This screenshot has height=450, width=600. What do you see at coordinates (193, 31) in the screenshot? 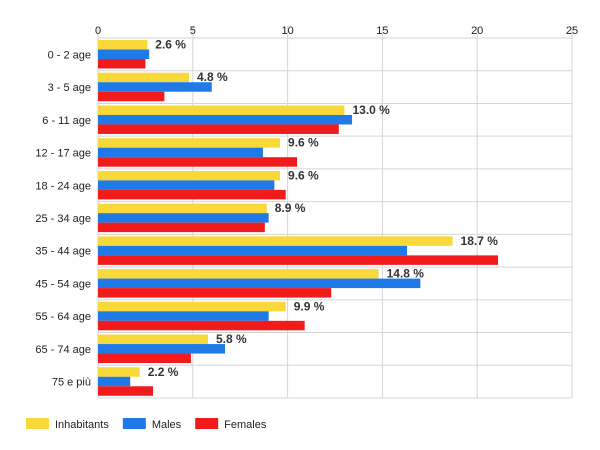
I see `x-tick-label: 5` at bounding box center [193, 31].